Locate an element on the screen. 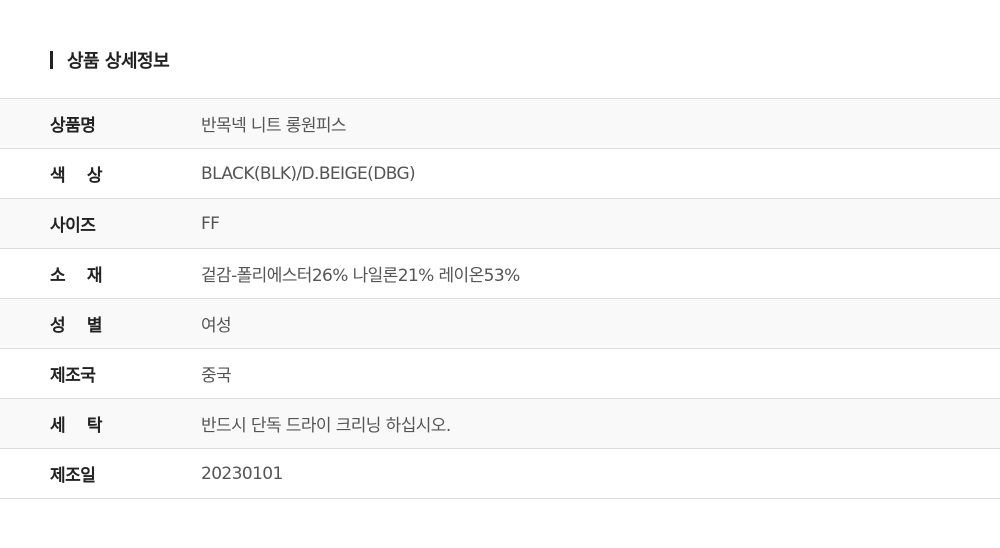  row-value: FF is located at coordinates (210, 223).